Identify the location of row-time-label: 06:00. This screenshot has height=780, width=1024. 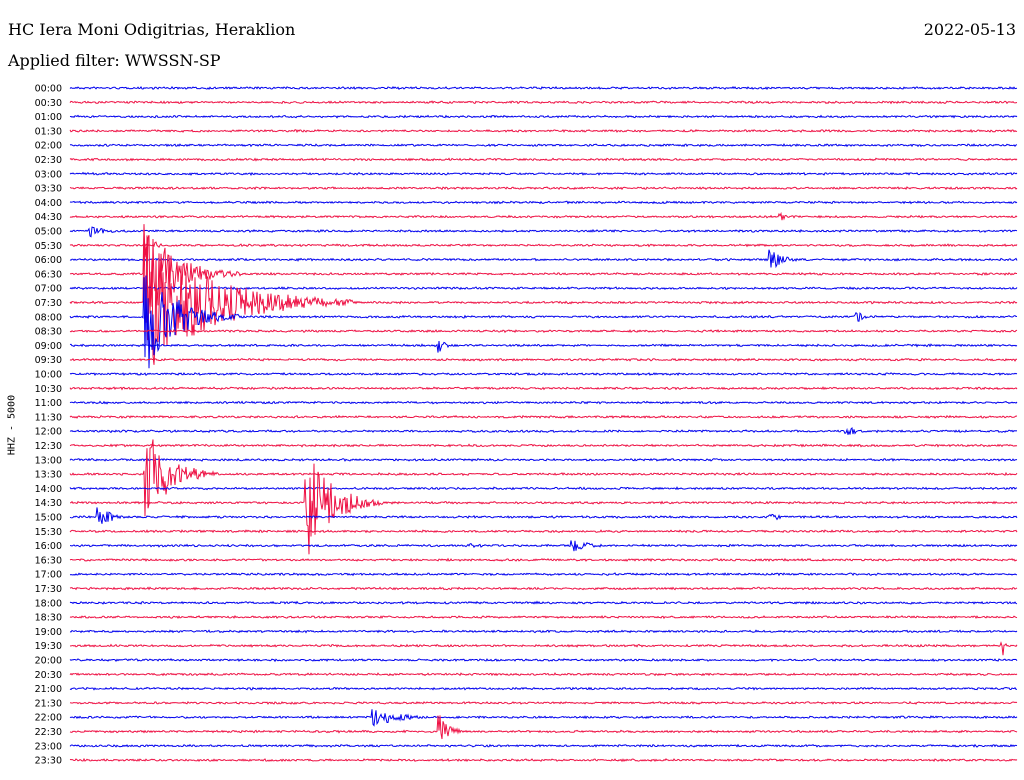
(48, 260).